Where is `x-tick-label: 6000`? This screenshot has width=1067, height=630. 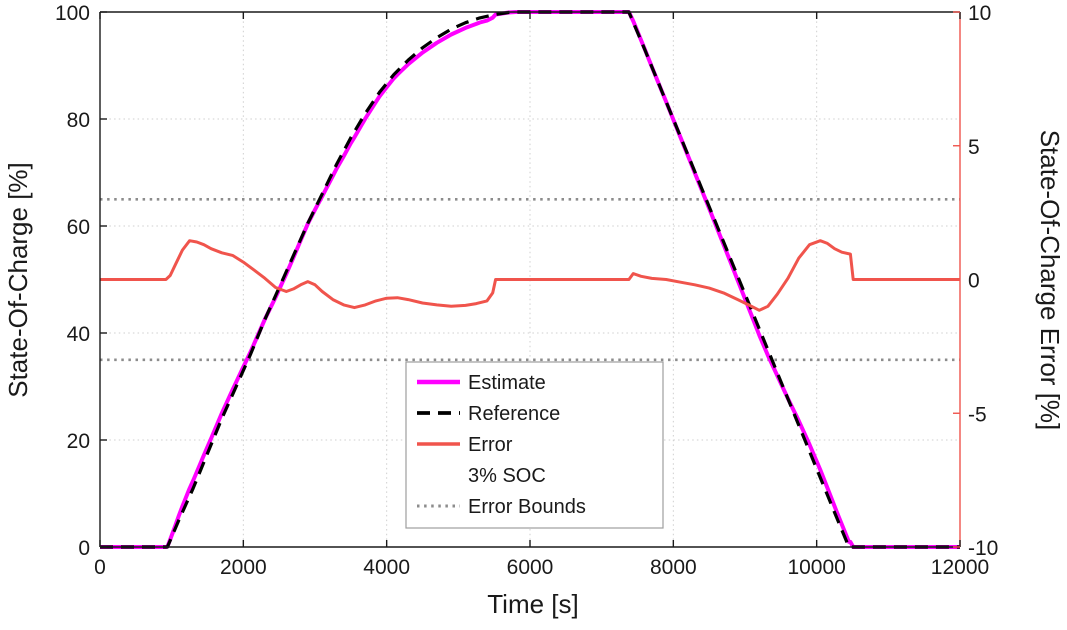 x-tick-label: 6000 is located at coordinates (530, 567).